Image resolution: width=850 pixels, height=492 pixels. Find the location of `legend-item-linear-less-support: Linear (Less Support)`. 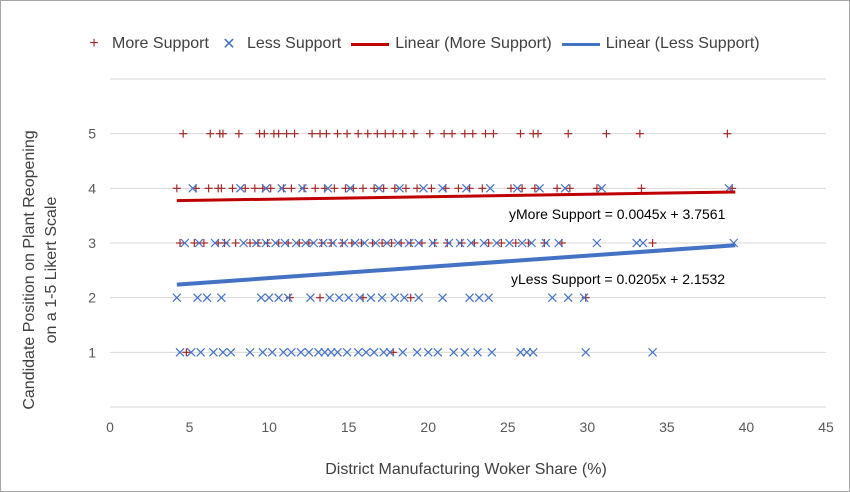

legend-item-linear-less-support: Linear (Less Support) is located at coordinates (660, 44).